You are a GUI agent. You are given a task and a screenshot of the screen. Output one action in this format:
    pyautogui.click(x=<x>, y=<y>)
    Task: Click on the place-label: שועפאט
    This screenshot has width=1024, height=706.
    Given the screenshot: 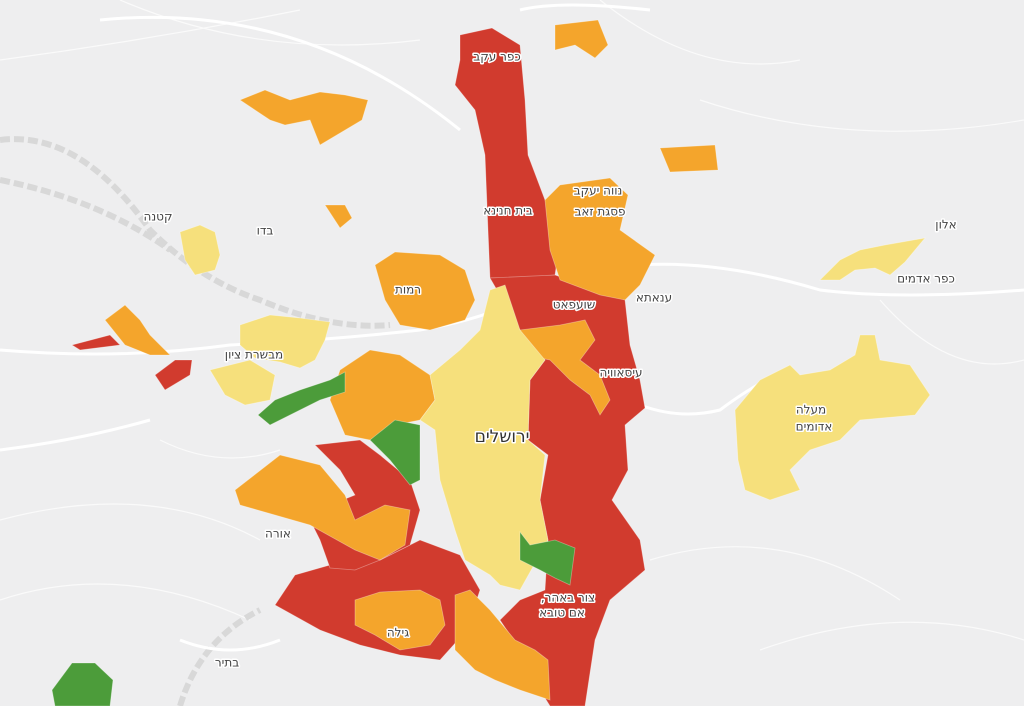 What is the action you would take?
    pyautogui.click(x=574, y=305)
    